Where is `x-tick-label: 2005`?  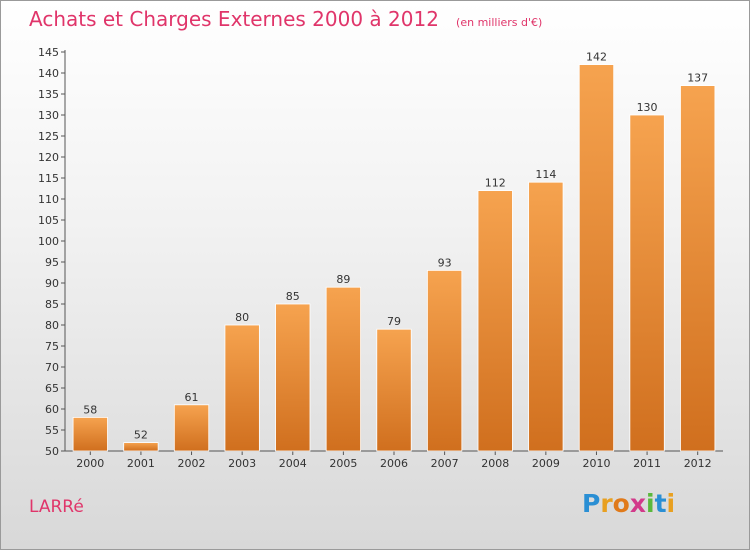
x-tick-label: 2005 is located at coordinates (343, 463).